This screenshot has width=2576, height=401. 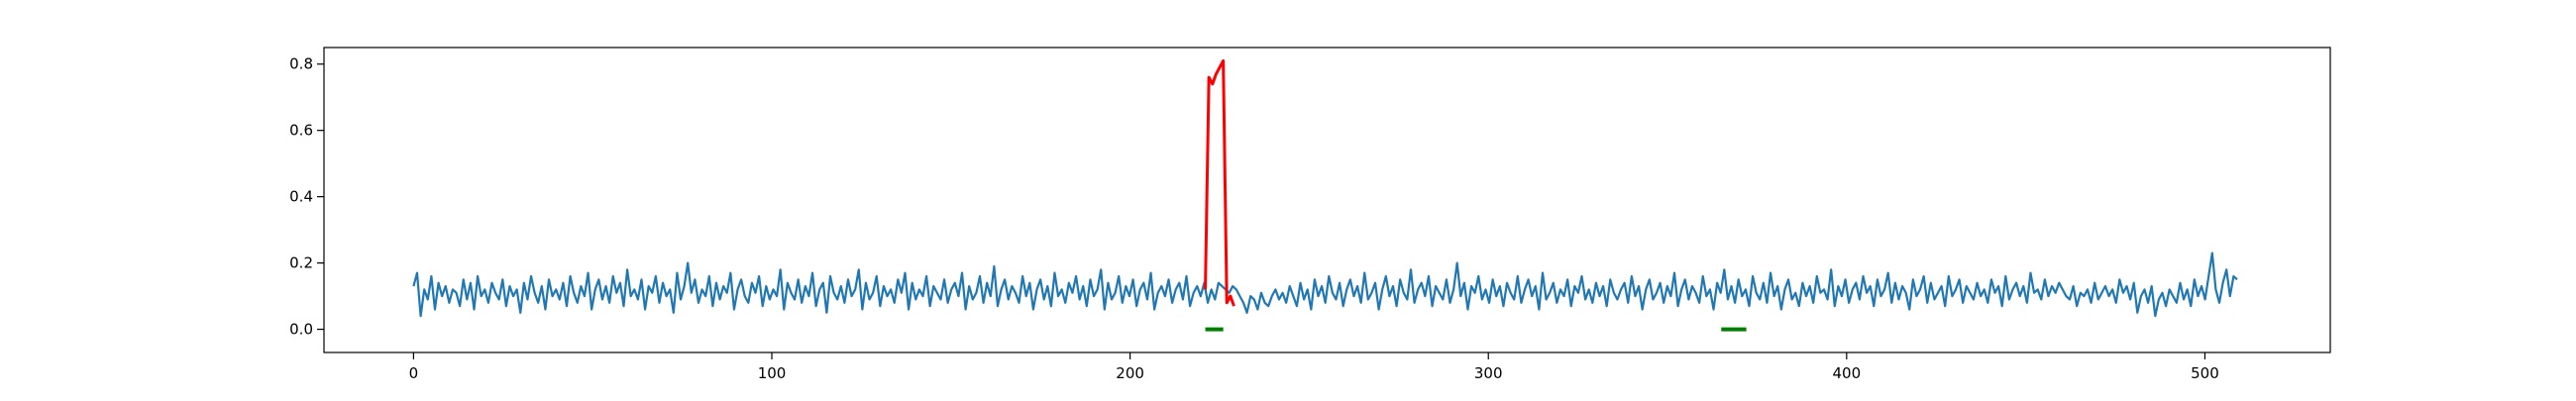 What do you see at coordinates (1130, 373) in the screenshot?
I see `x-tick-label: 200` at bounding box center [1130, 373].